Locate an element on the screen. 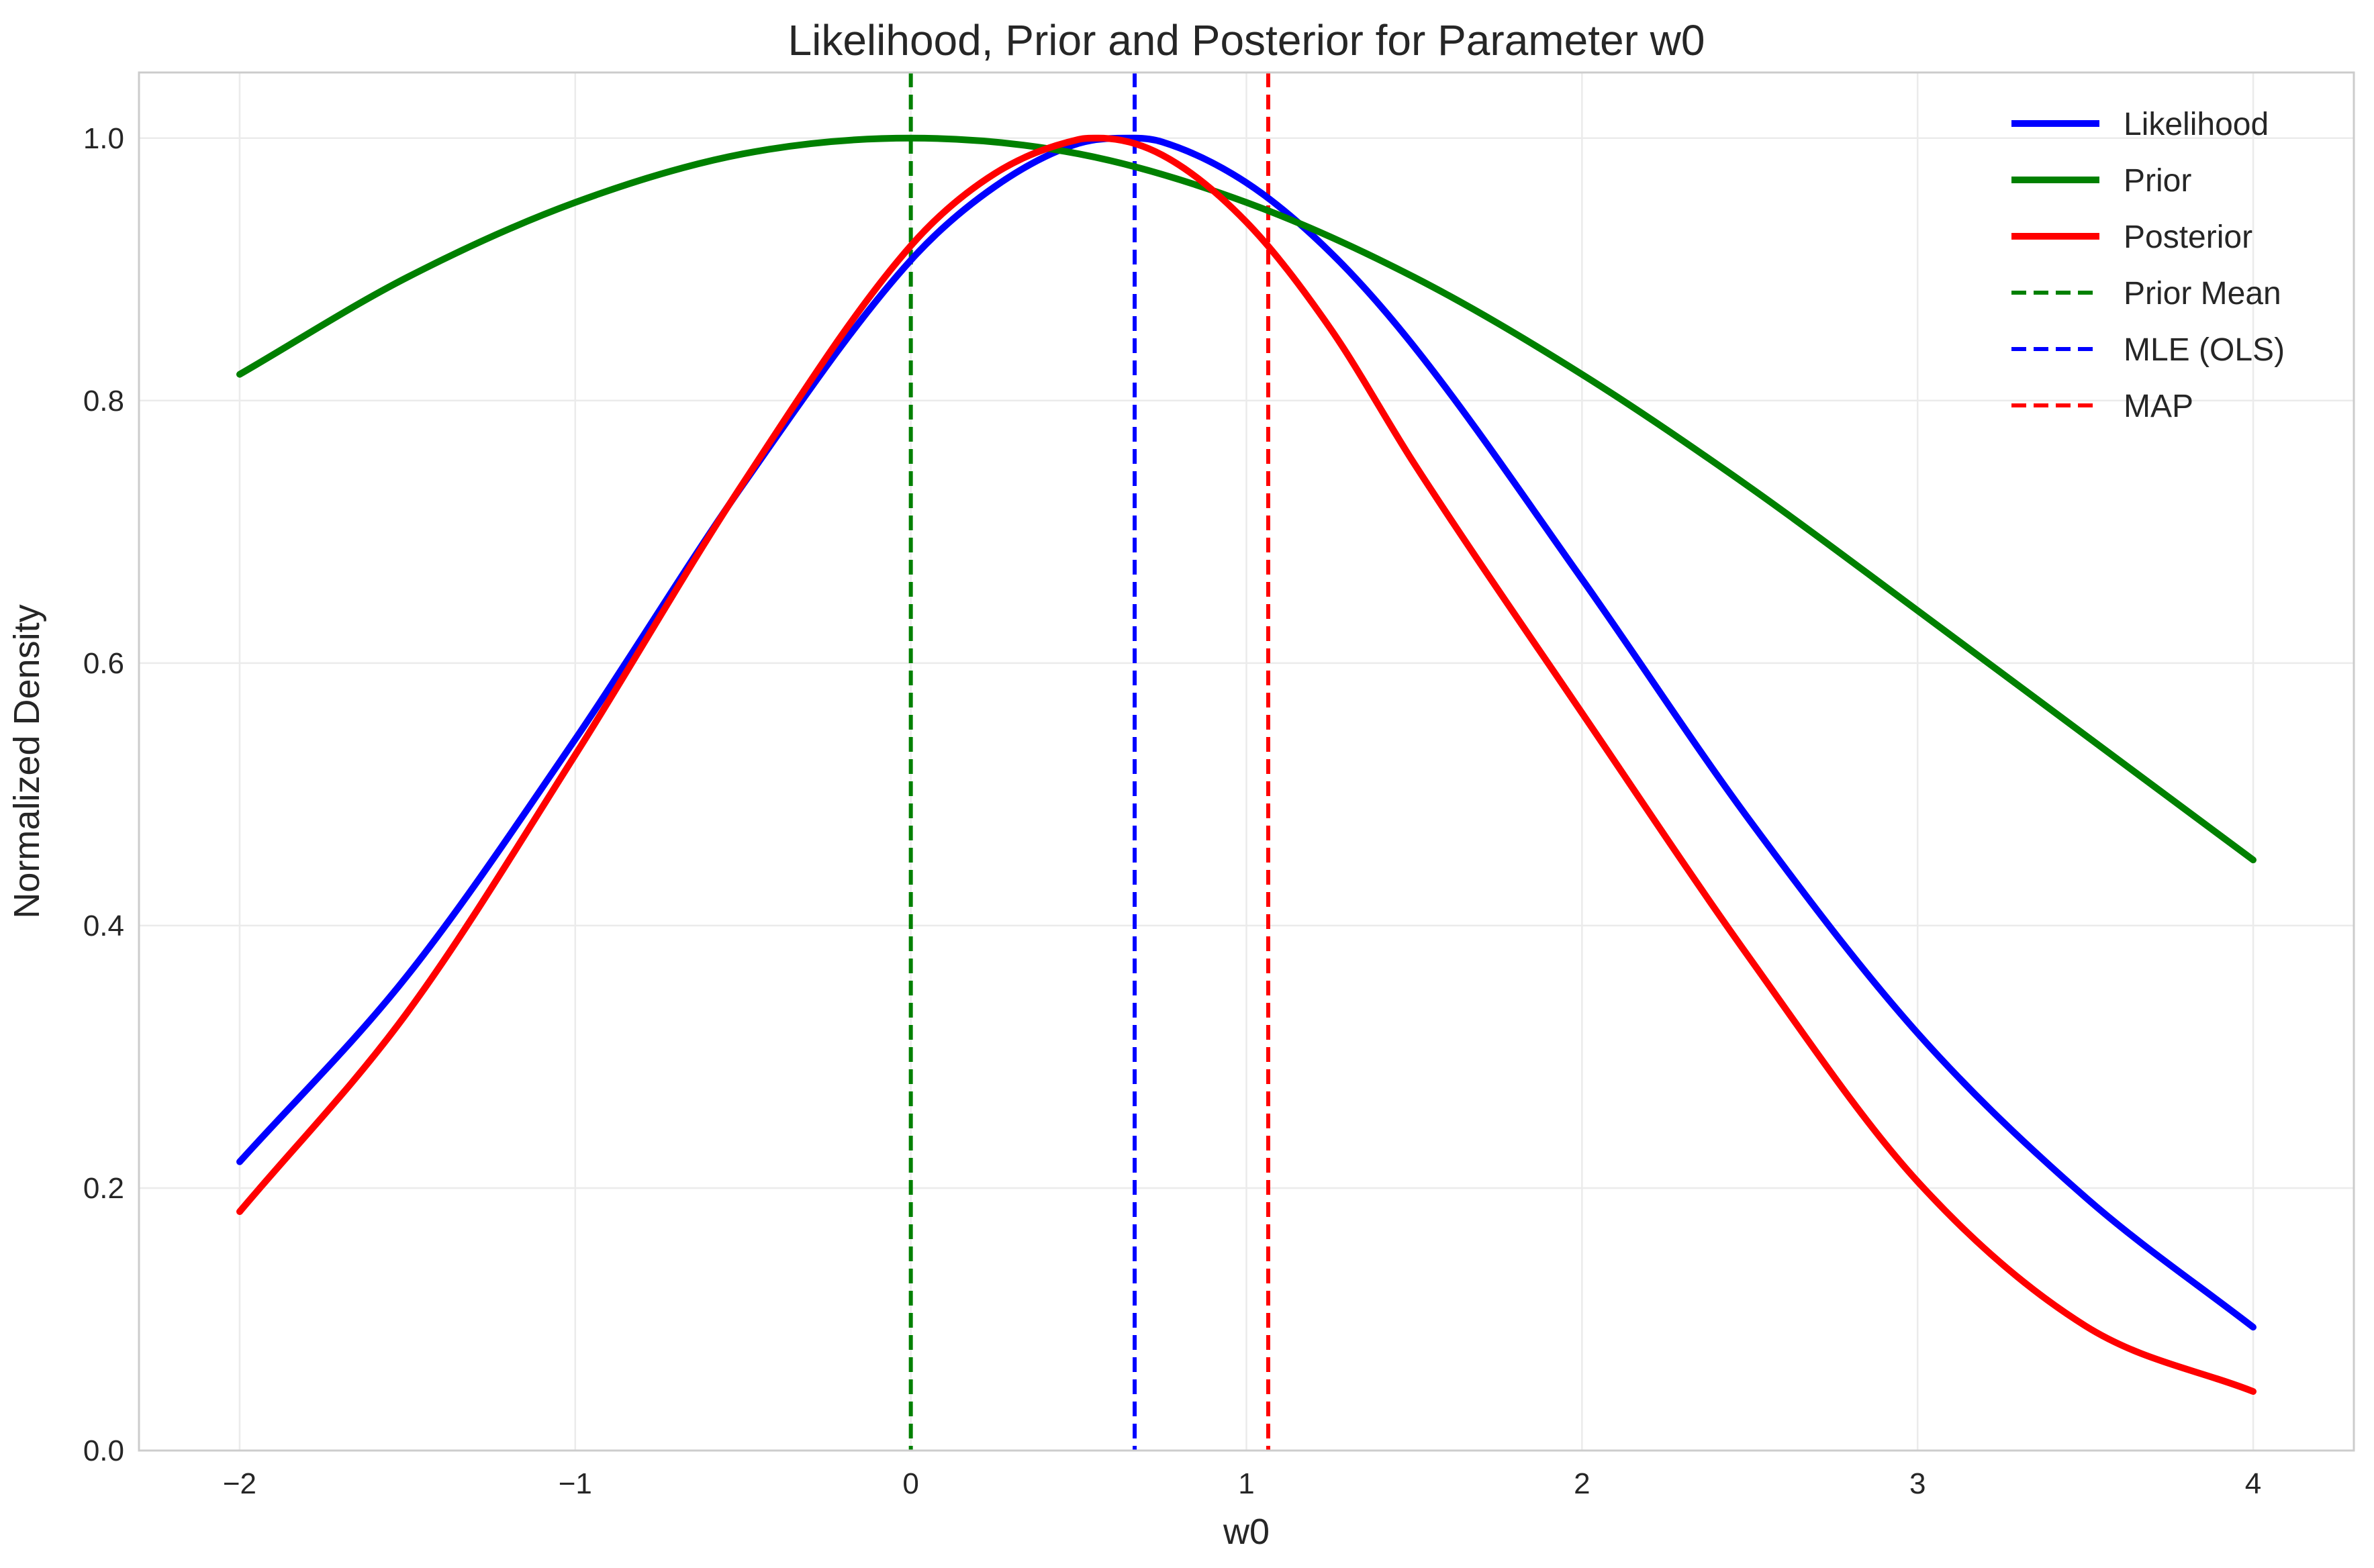  legend-label: MLE (OLS) is located at coordinates (2204, 350).